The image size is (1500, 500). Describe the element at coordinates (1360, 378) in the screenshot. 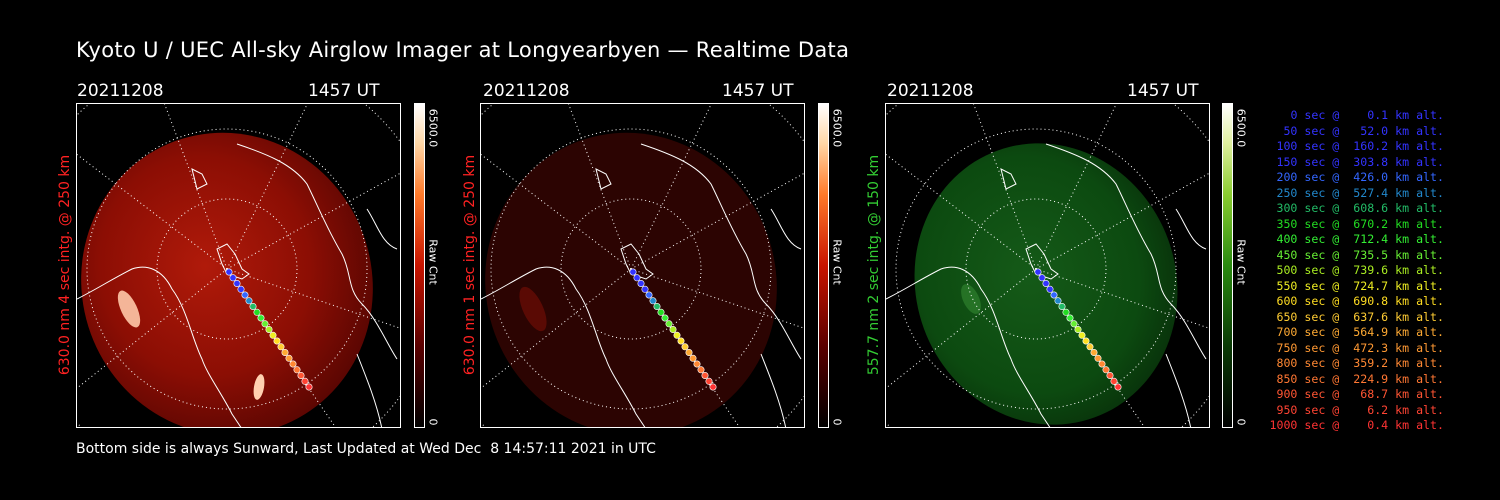

I see `legend-item: 850 sec @ 224.9 km alt.` at that location.